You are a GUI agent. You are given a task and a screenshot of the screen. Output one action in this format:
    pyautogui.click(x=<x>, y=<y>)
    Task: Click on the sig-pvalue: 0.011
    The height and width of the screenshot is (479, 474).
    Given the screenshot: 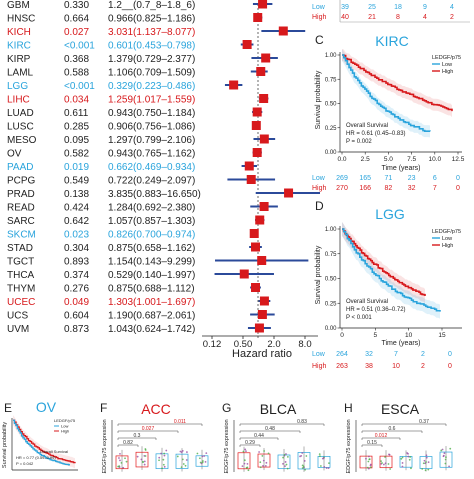 What is the action you would take?
    pyautogui.click(x=180, y=422)
    